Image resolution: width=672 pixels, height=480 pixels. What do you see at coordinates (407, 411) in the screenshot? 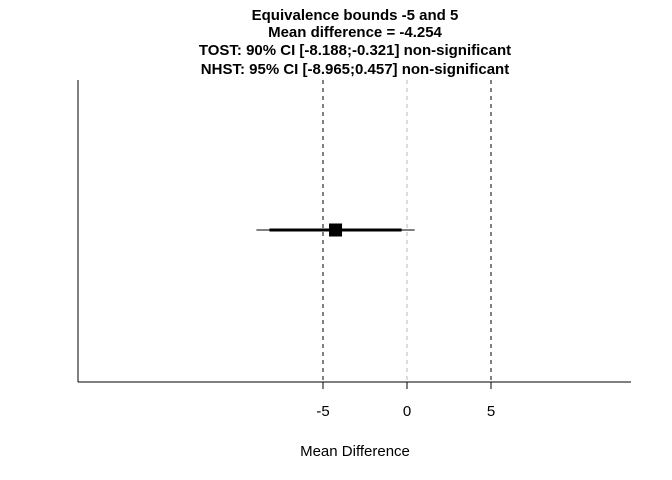
I see `x-tick-label: 0` at bounding box center [407, 411].